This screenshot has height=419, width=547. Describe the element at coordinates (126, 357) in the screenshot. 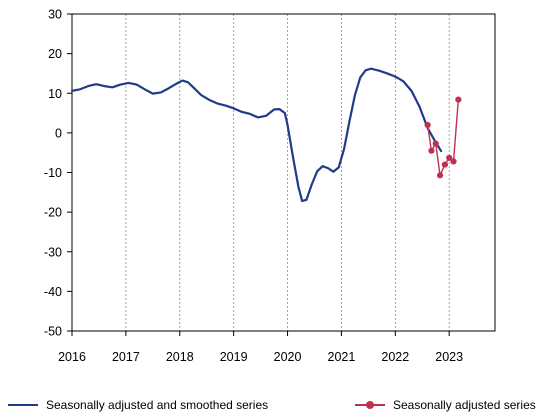

I see `x-tick-label: 2017` at that location.